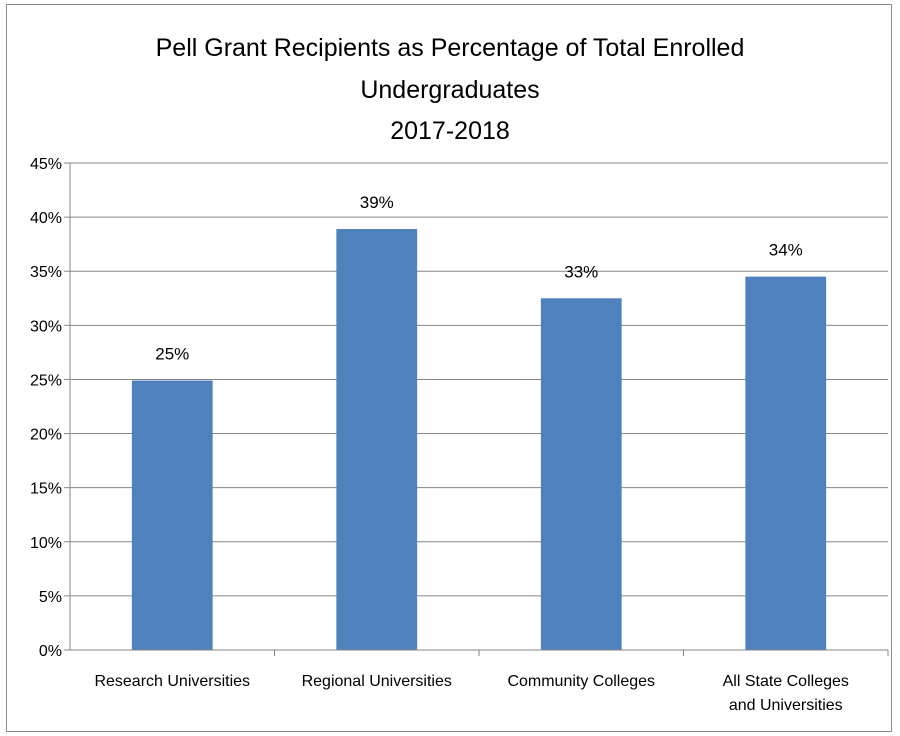 This screenshot has width=900, height=736. Describe the element at coordinates (377, 202) in the screenshot. I see `data-label: 39%` at that location.